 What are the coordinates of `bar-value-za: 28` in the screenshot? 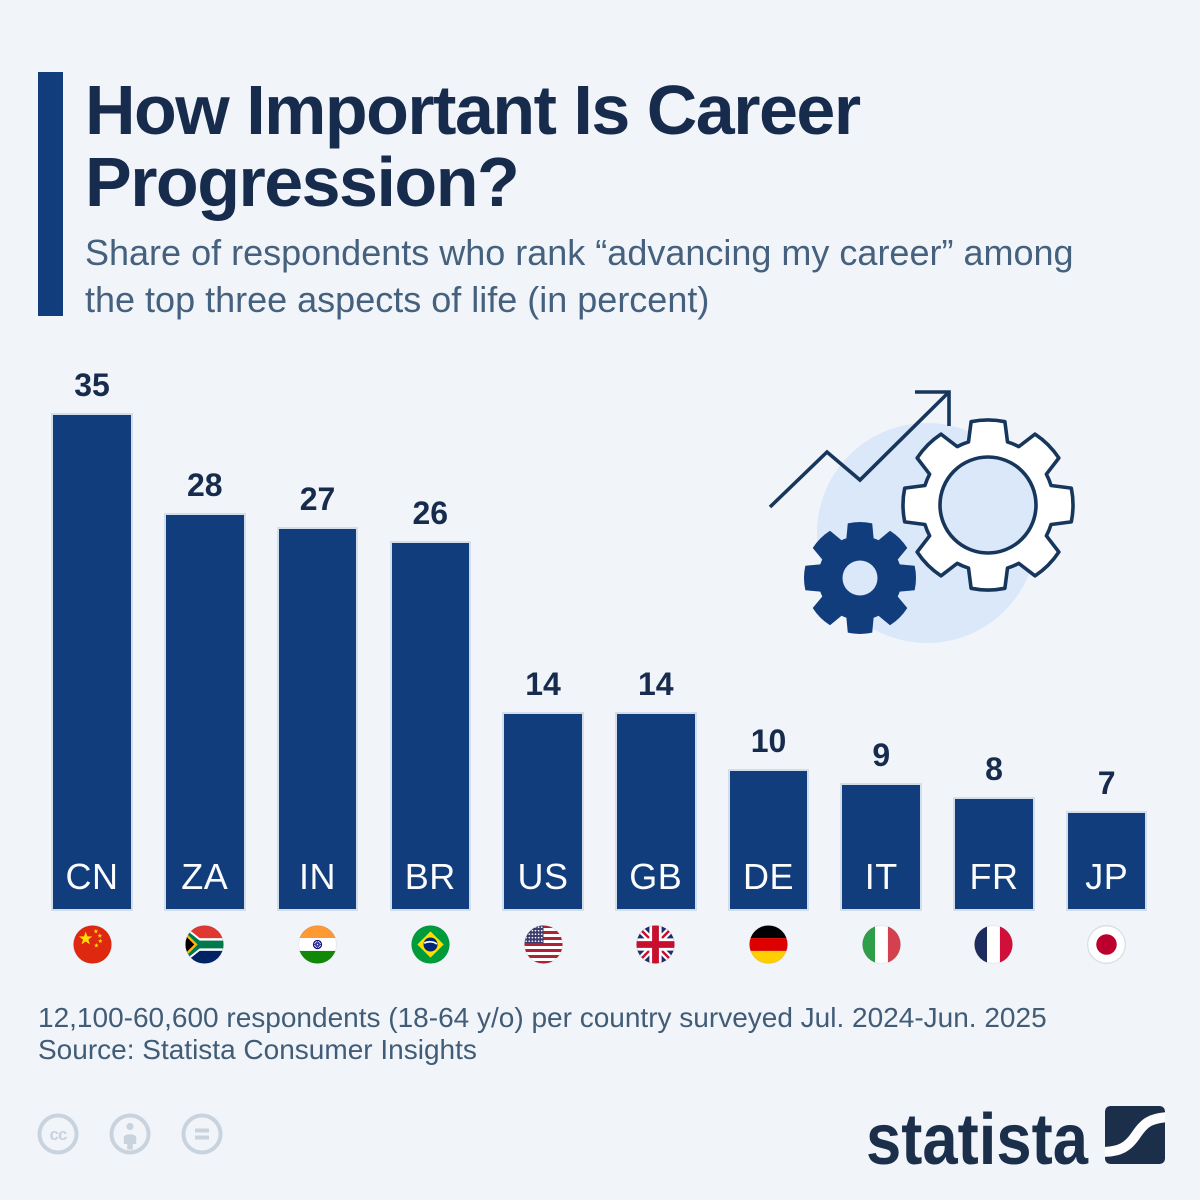 It's located at (204, 484).